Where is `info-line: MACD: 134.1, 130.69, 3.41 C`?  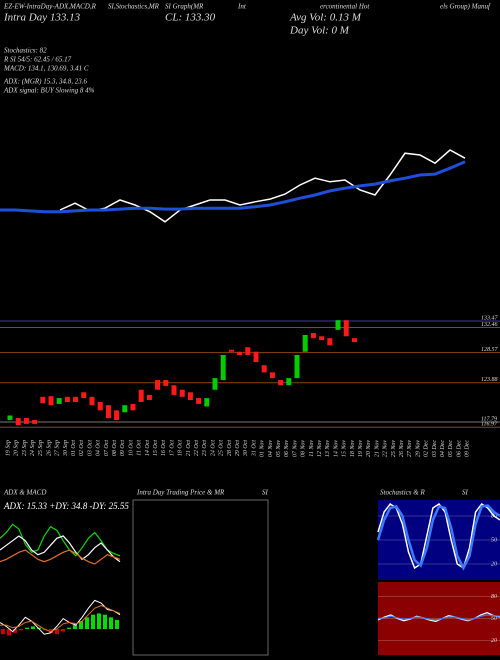
info-line: MACD: 134.1, 130.69, 3.41 C is located at coordinates (46, 69).